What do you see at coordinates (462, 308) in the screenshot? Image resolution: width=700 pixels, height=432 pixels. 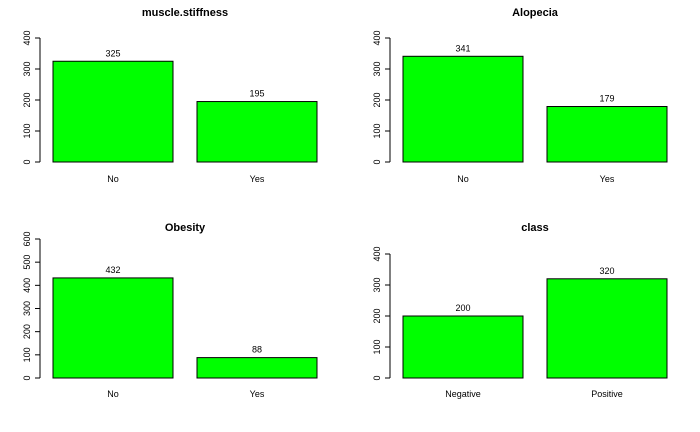 I see `bar-data-label: 200` at bounding box center [462, 308].